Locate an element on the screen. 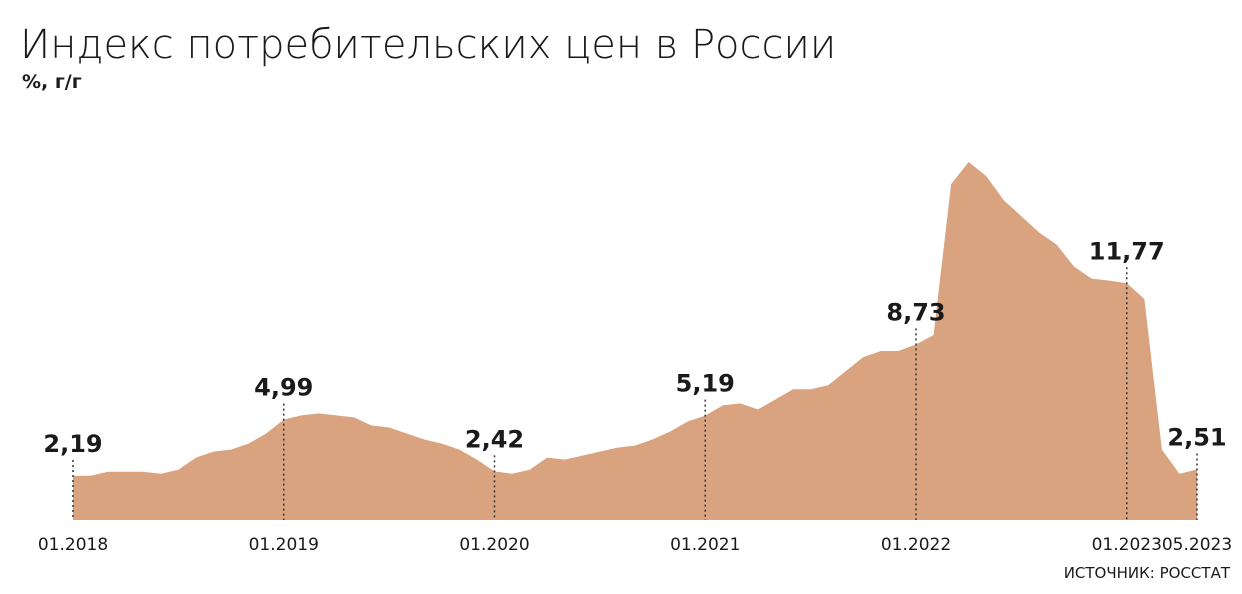 This screenshot has height=594, width=1242. x-tick-label: 01.2018 is located at coordinates (73, 545).